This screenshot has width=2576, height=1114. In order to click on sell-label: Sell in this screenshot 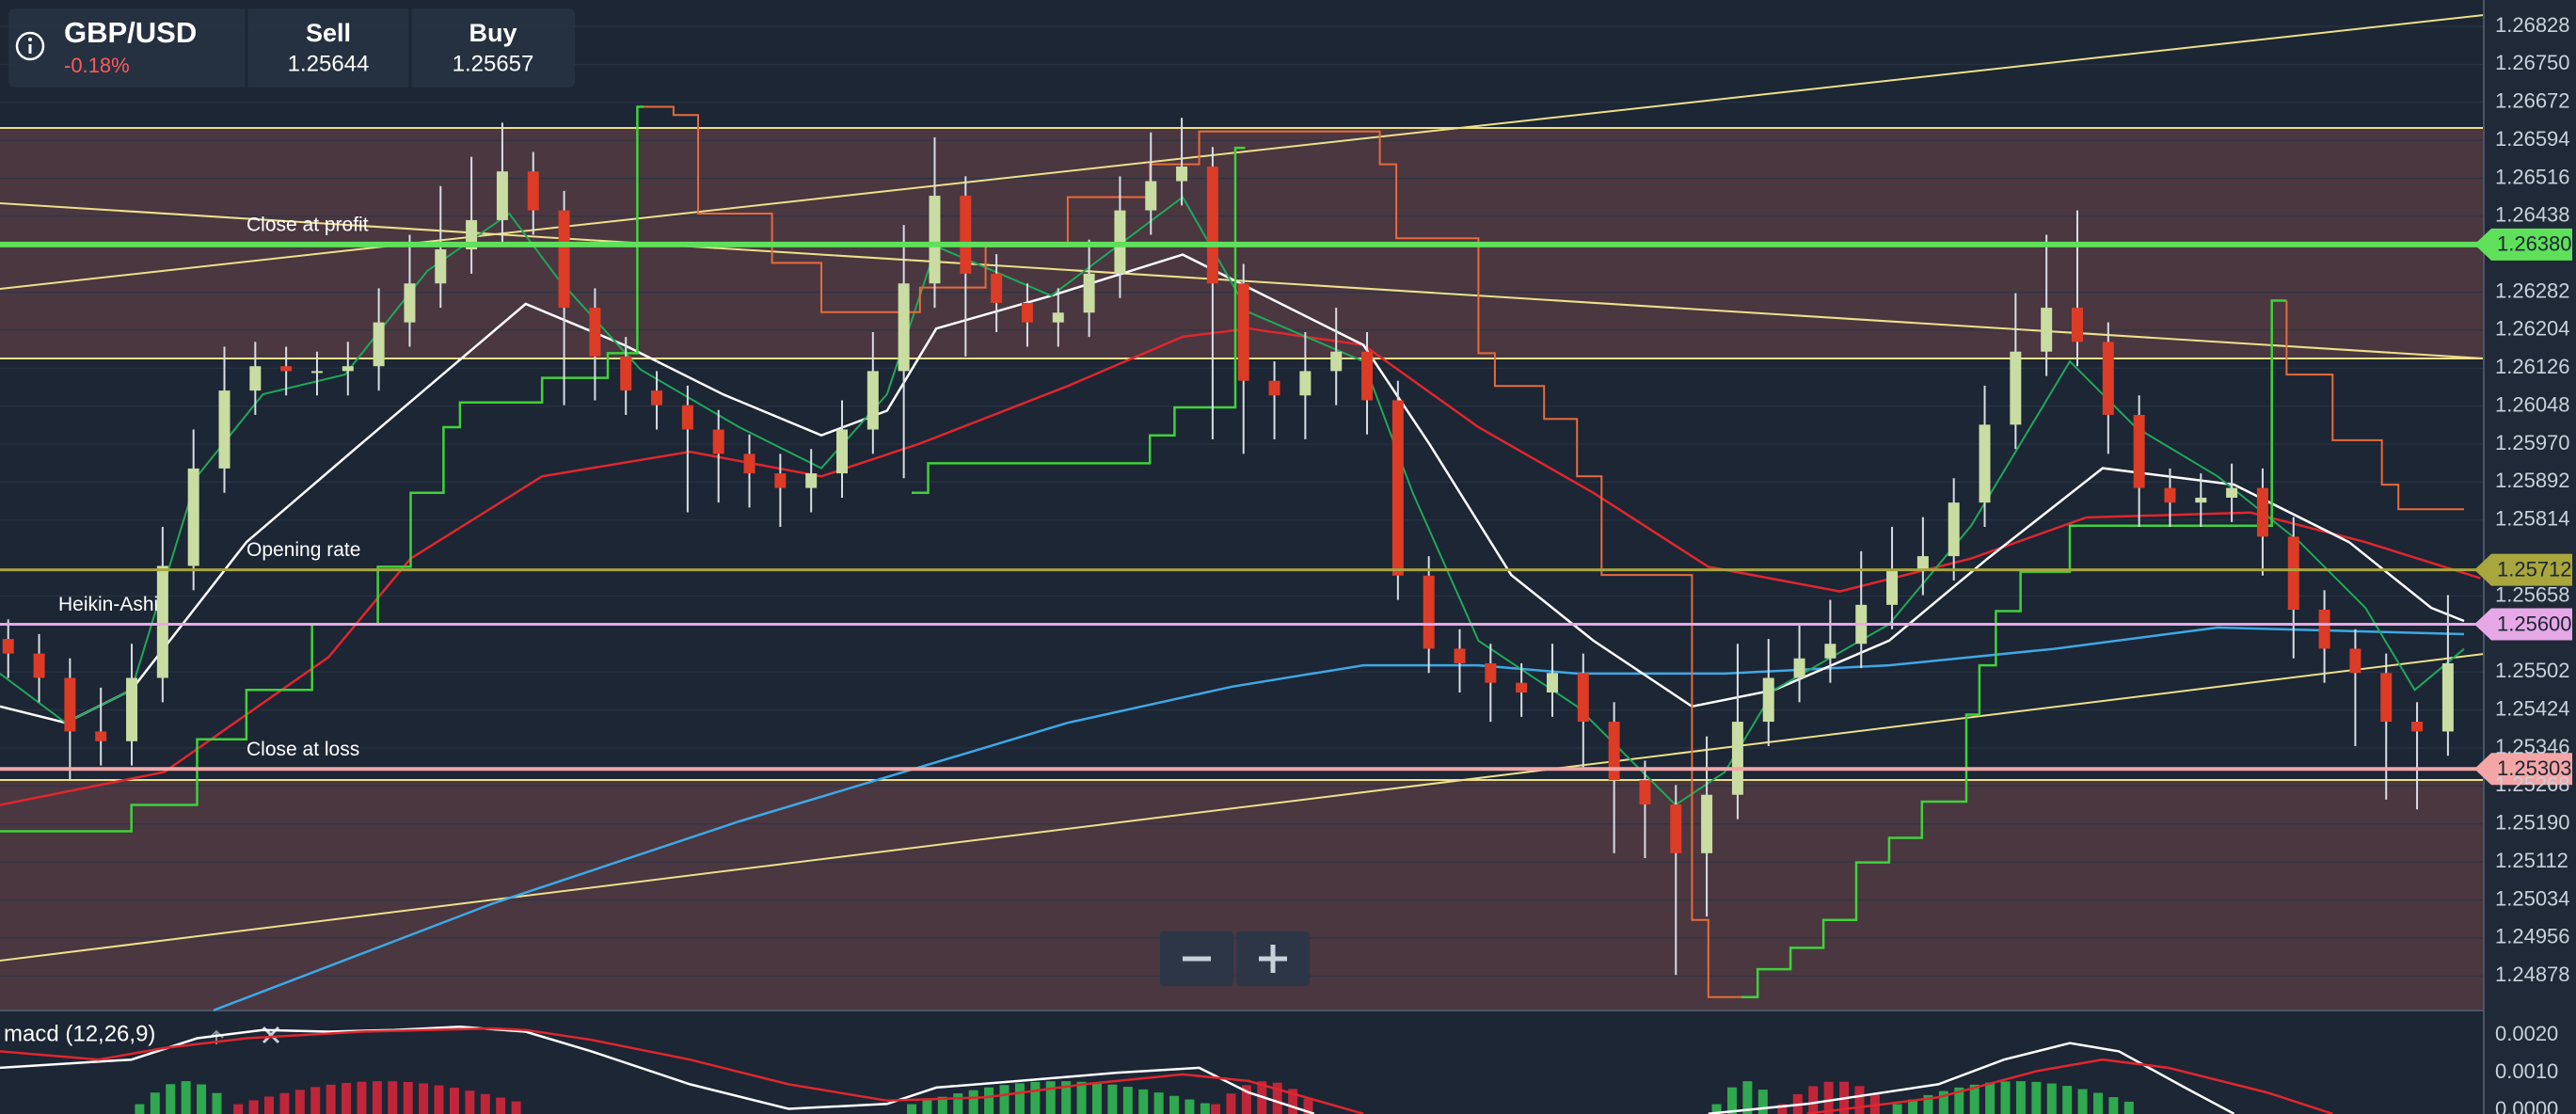, I will do `click(328, 33)`.